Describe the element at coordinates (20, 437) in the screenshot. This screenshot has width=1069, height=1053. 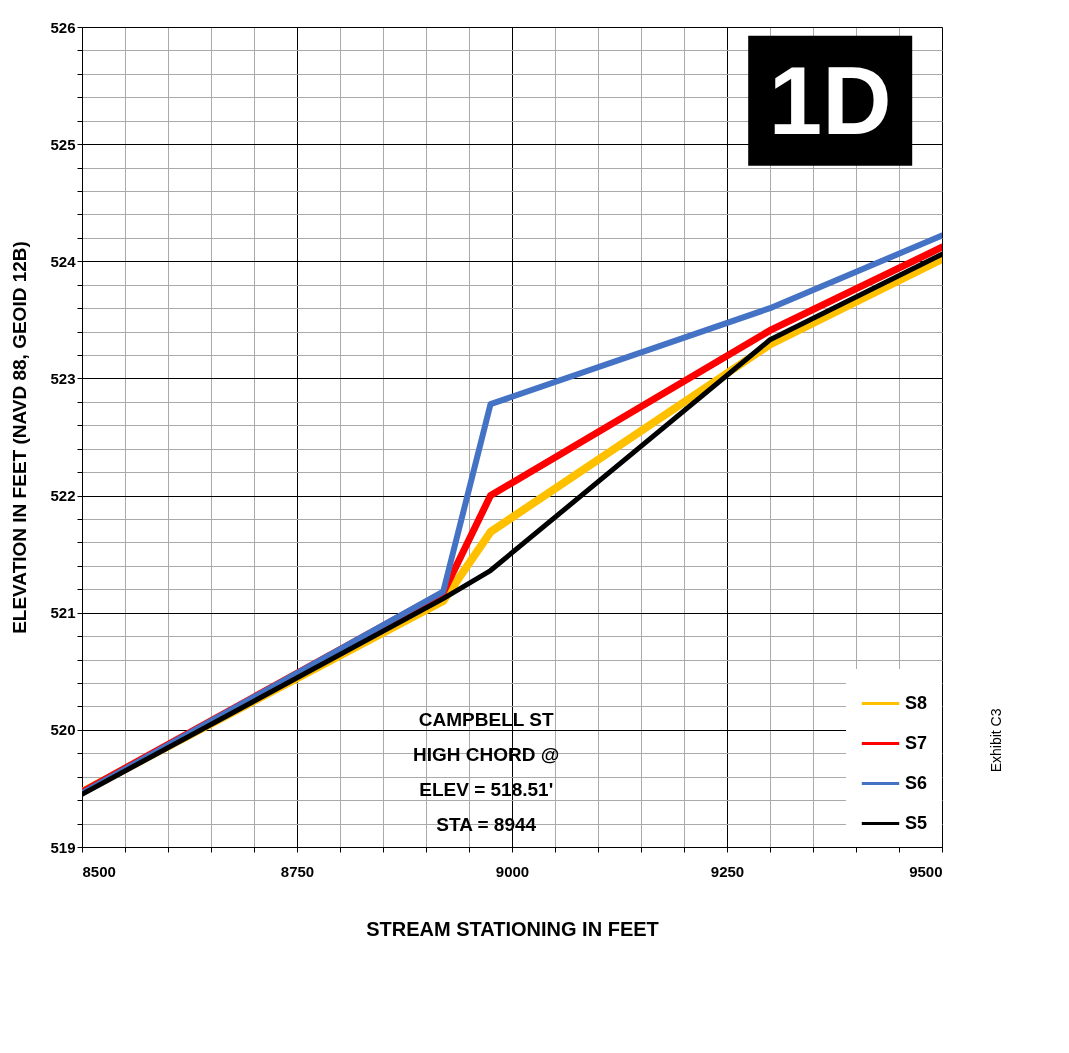
I see `y-axis-title: ELEVATION IN FEET (NAVD 88, GEOID 12B)` at that location.